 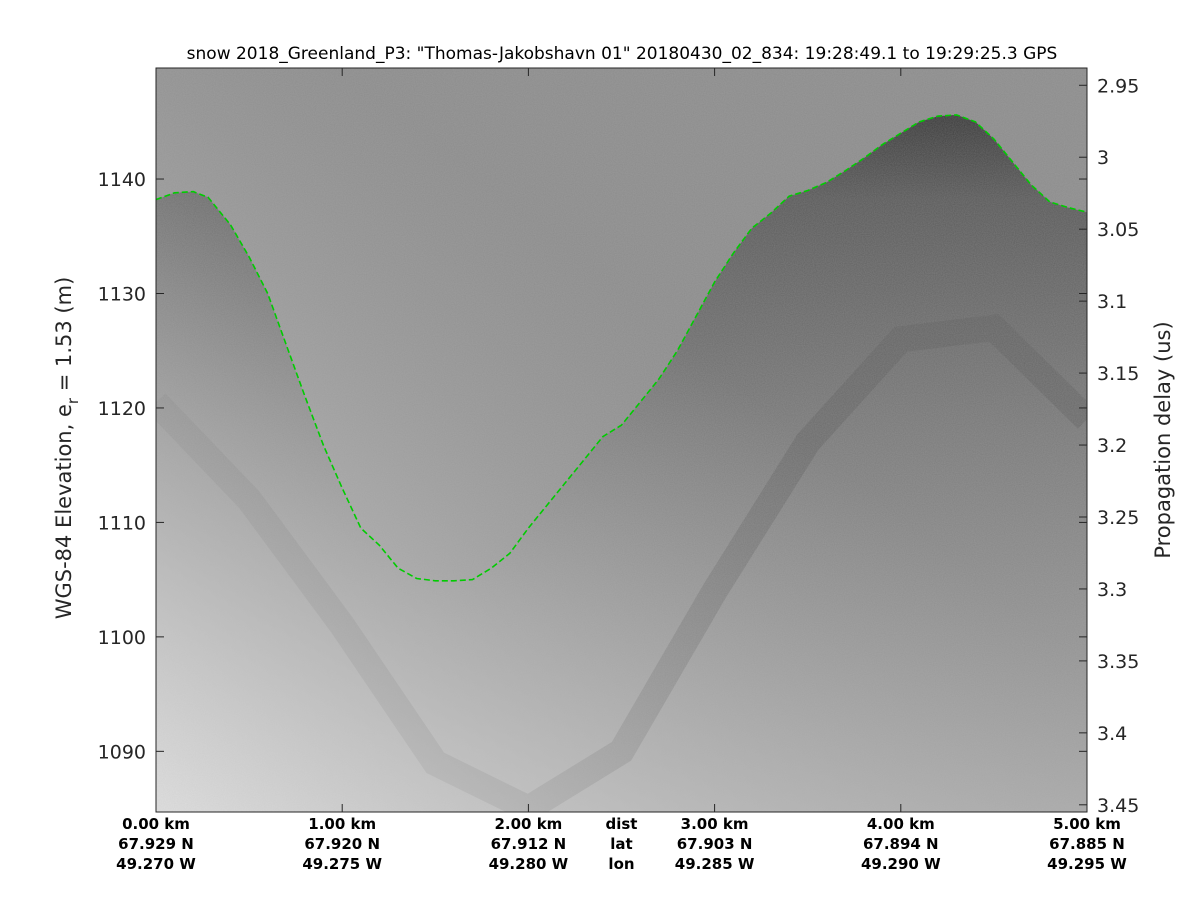 I want to click on left-tick-label: 1110, so click(x=122, y=523).